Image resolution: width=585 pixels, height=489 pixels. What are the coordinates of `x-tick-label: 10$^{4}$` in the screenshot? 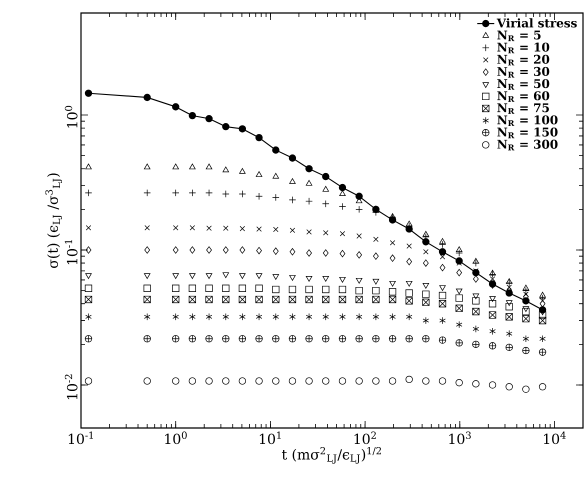 It's located at (555, 438).